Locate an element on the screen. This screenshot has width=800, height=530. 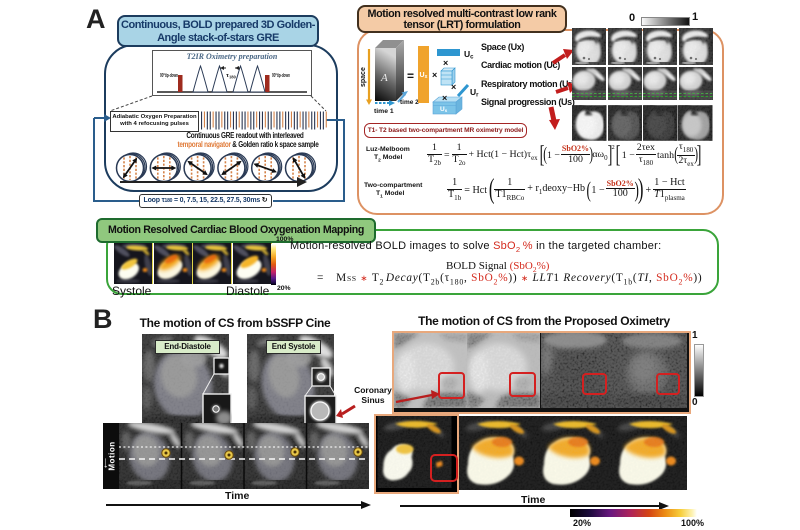
svg-text: A is located at coordinates (384, 78).